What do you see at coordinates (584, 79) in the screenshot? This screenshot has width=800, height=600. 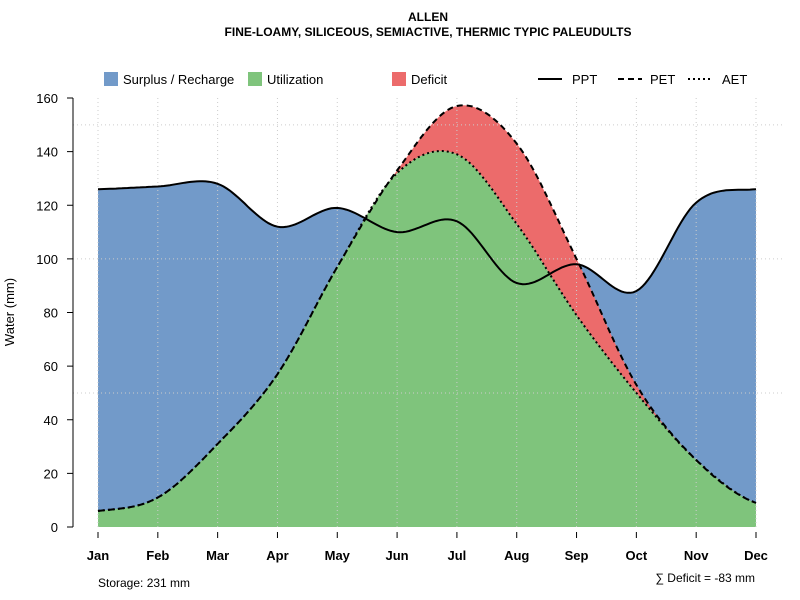 I see `legend-label-ppt: PPT` at bounding box center [584, 79].